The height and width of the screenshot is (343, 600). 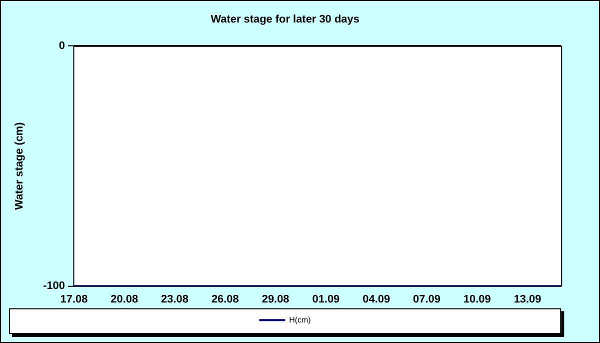 I want to click on x-tick-label: 26.08, so click(x=225, y=300).